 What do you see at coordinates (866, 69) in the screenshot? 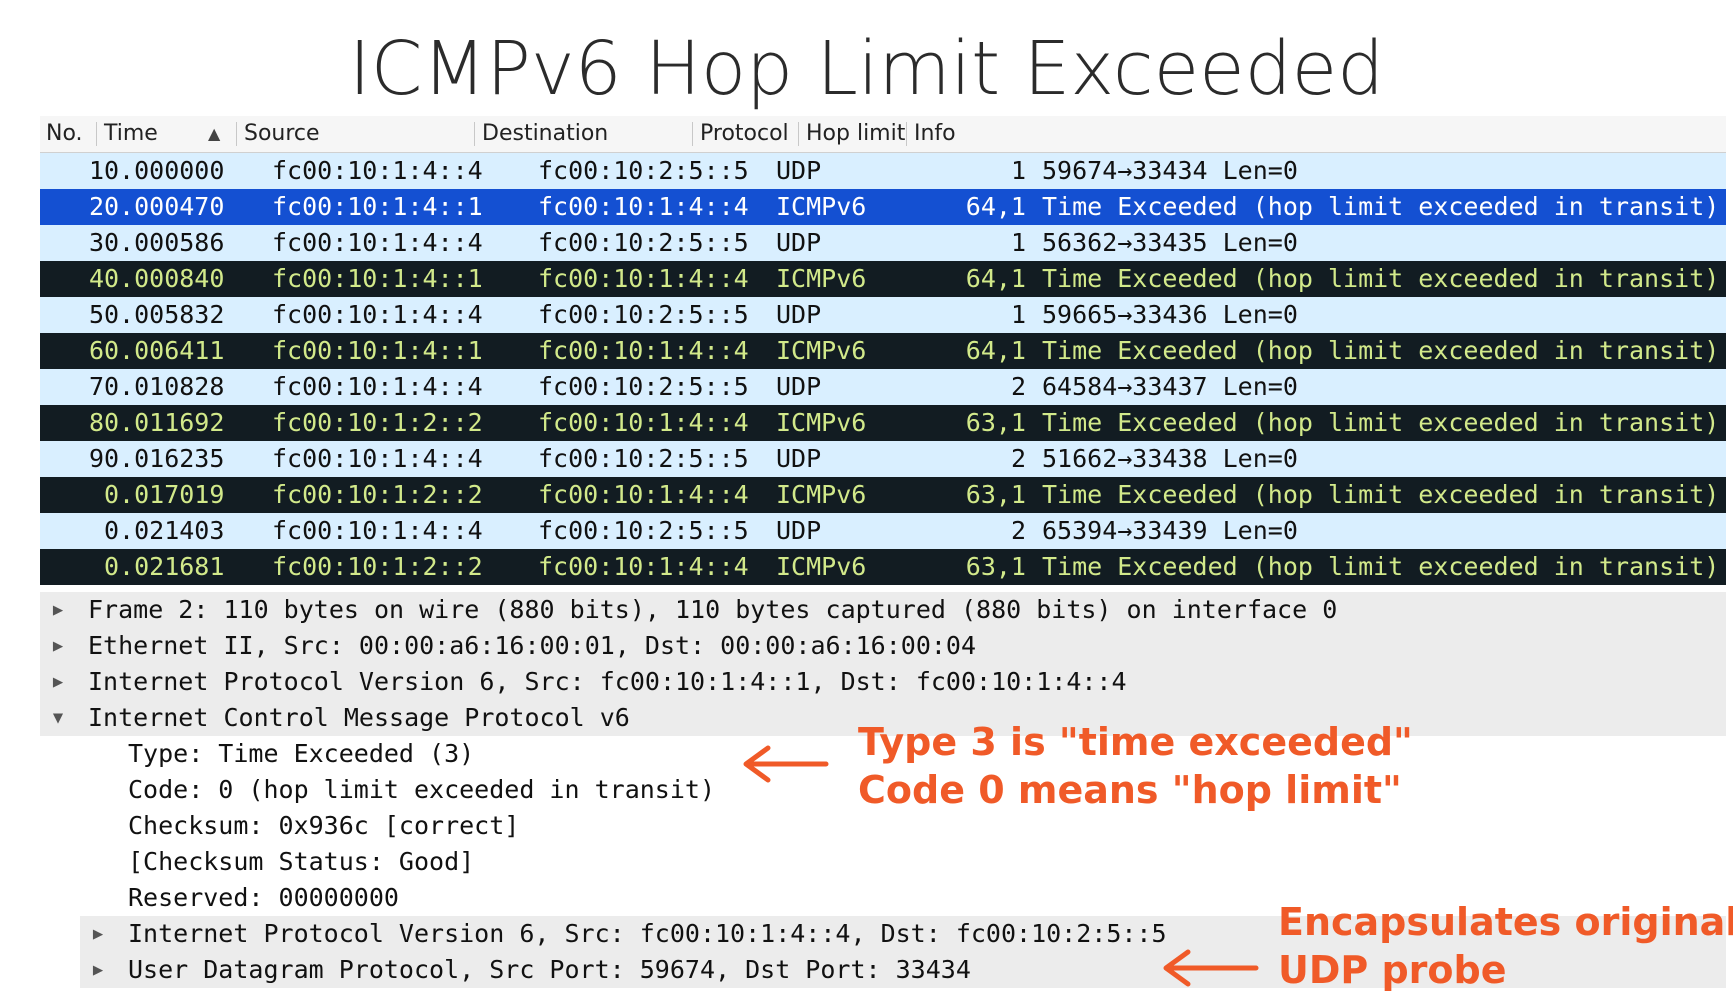
I see `slide-title: ICMPv6 Hop Limit Exceeded` at bounding box center [866, 69].